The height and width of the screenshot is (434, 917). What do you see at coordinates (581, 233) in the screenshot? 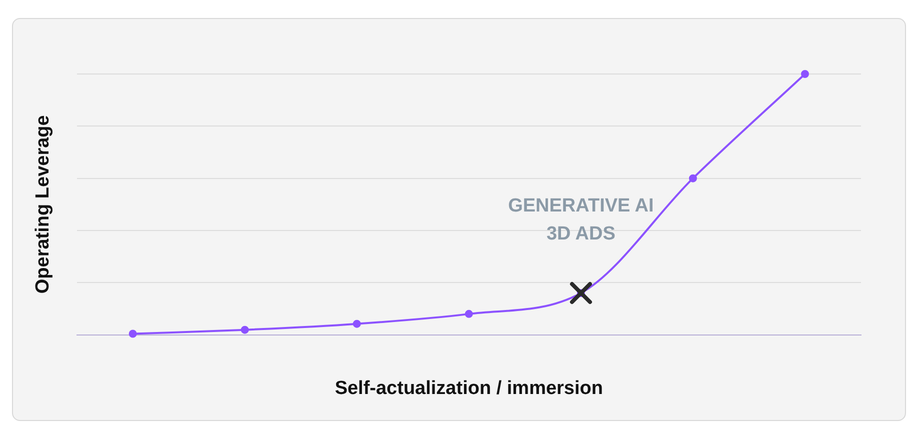
I see `annotation: 3D ADS` at bounding box center [581, 233].